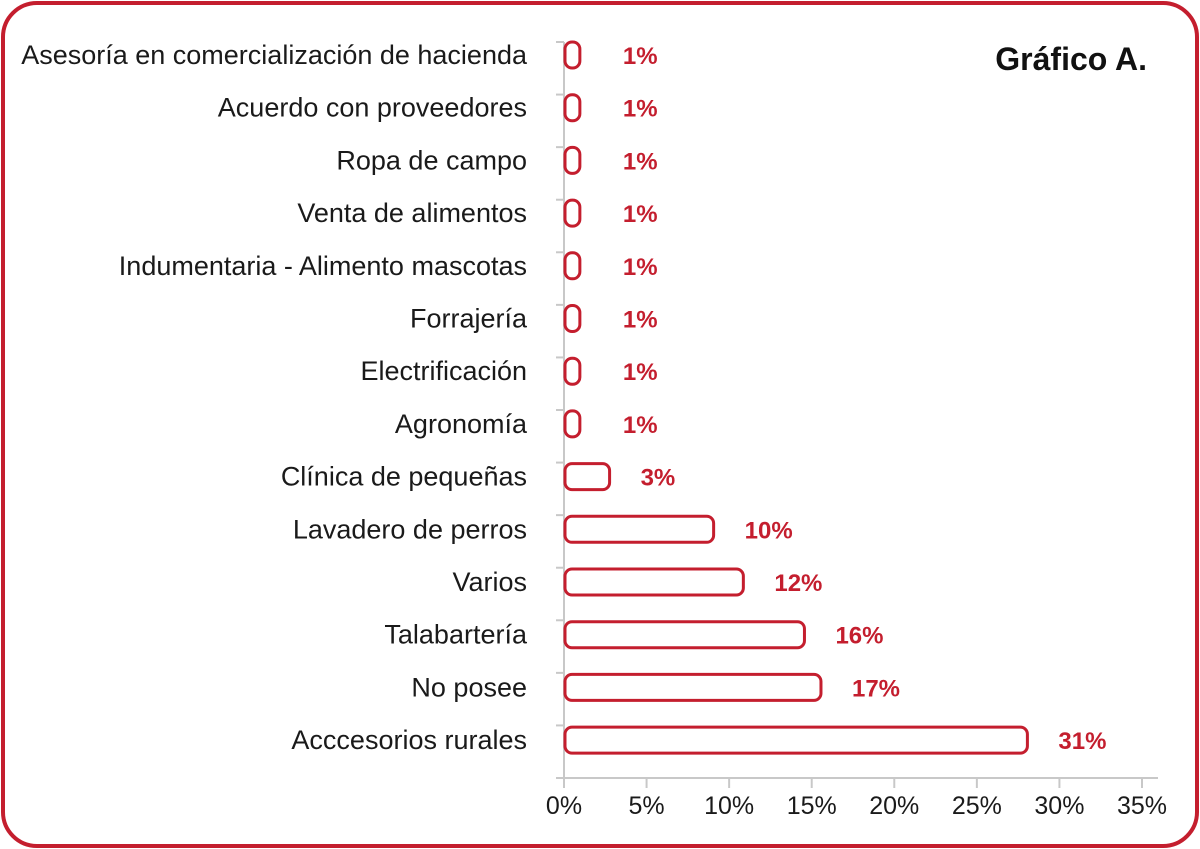  What do you see at coordinates (469, 687) in the screenshot?
I see `category-label: No posee` at bounding box center [469, 687].